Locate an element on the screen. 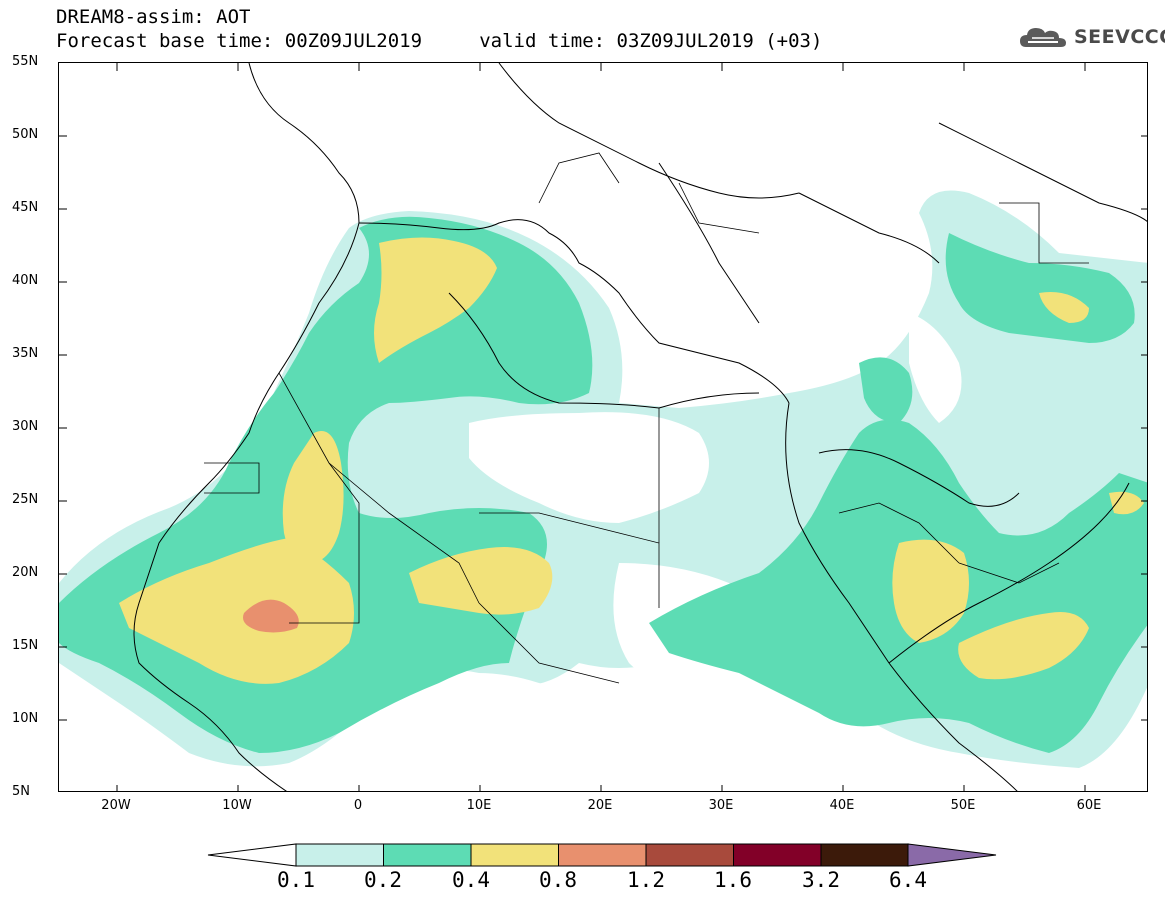 This screenshot has height=905, width=1165. lon-label: 20E is located at coordinates (600, 805).